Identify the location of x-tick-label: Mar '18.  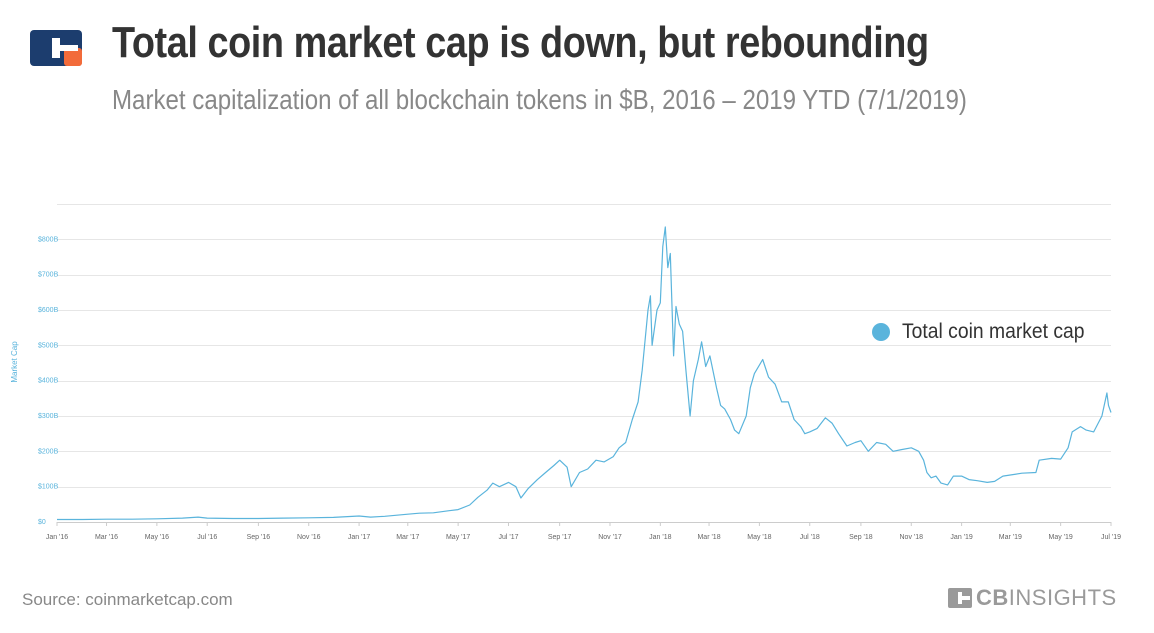
(708, 537).